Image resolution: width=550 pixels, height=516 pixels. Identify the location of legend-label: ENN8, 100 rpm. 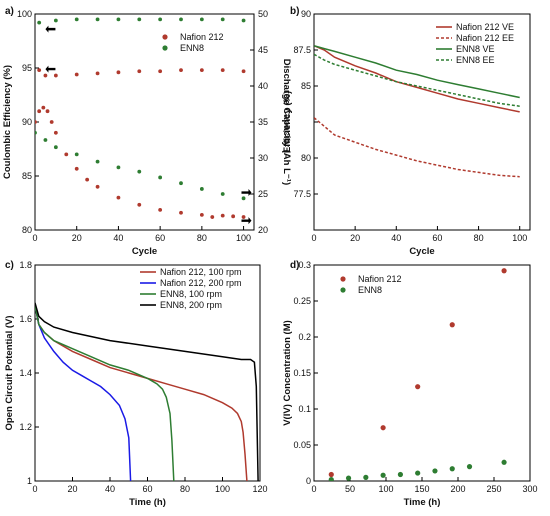
(191, 294).